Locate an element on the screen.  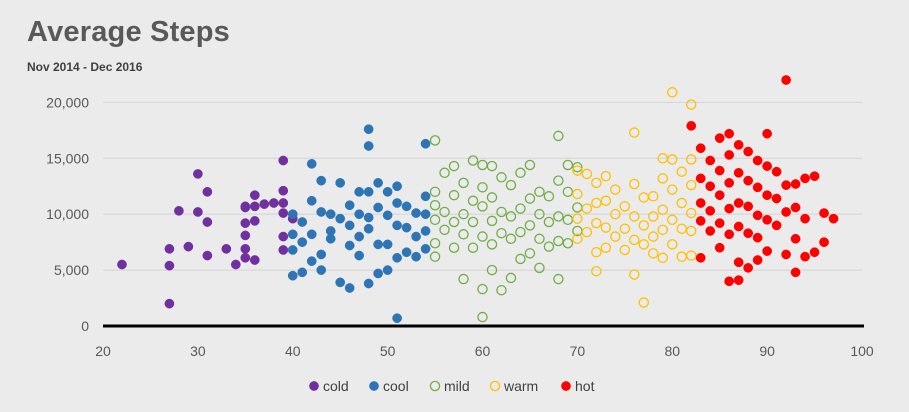
x-tick-label: 20 is located at coordinates (103, 351).